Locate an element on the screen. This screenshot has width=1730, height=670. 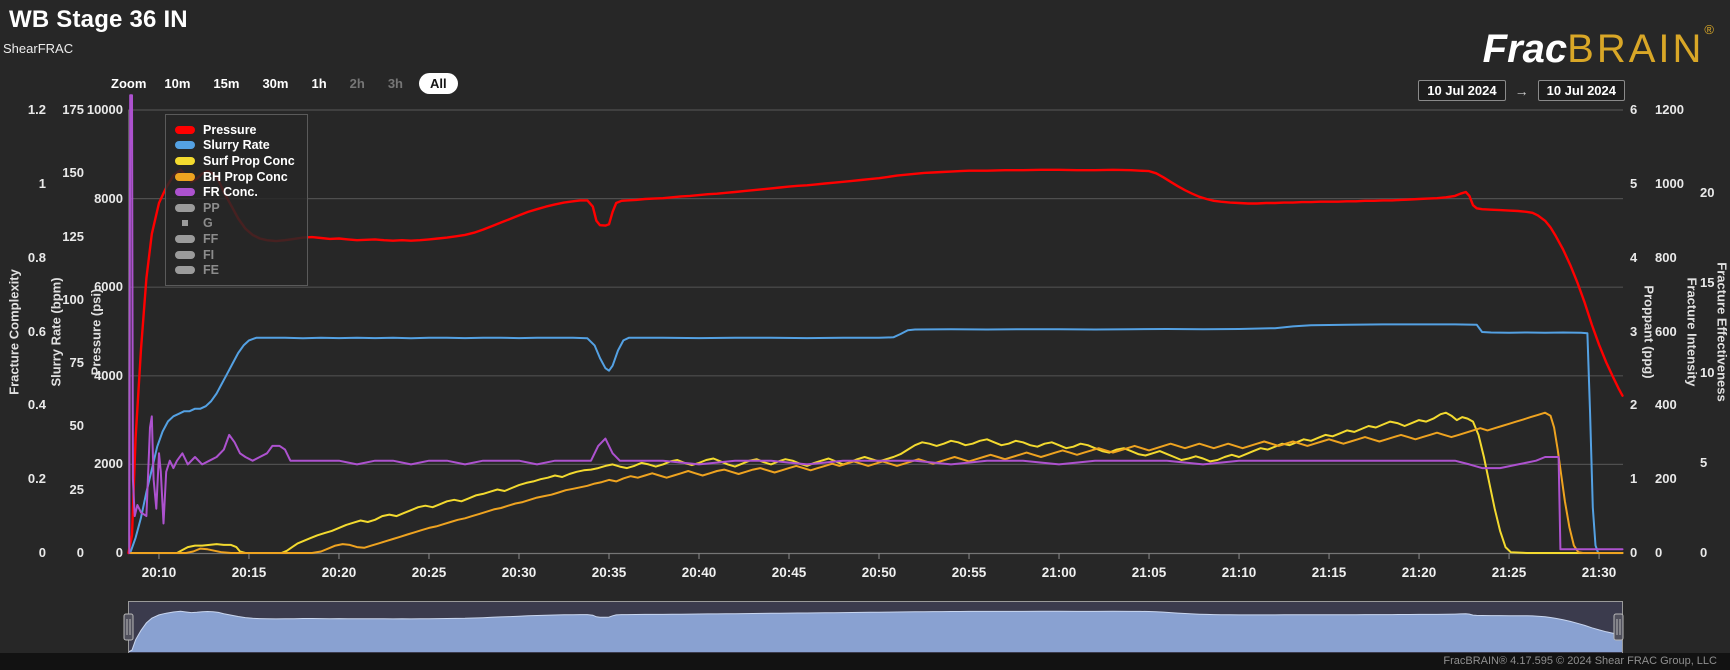
legend-item-fi: FI is located at coordinates (235, 255).